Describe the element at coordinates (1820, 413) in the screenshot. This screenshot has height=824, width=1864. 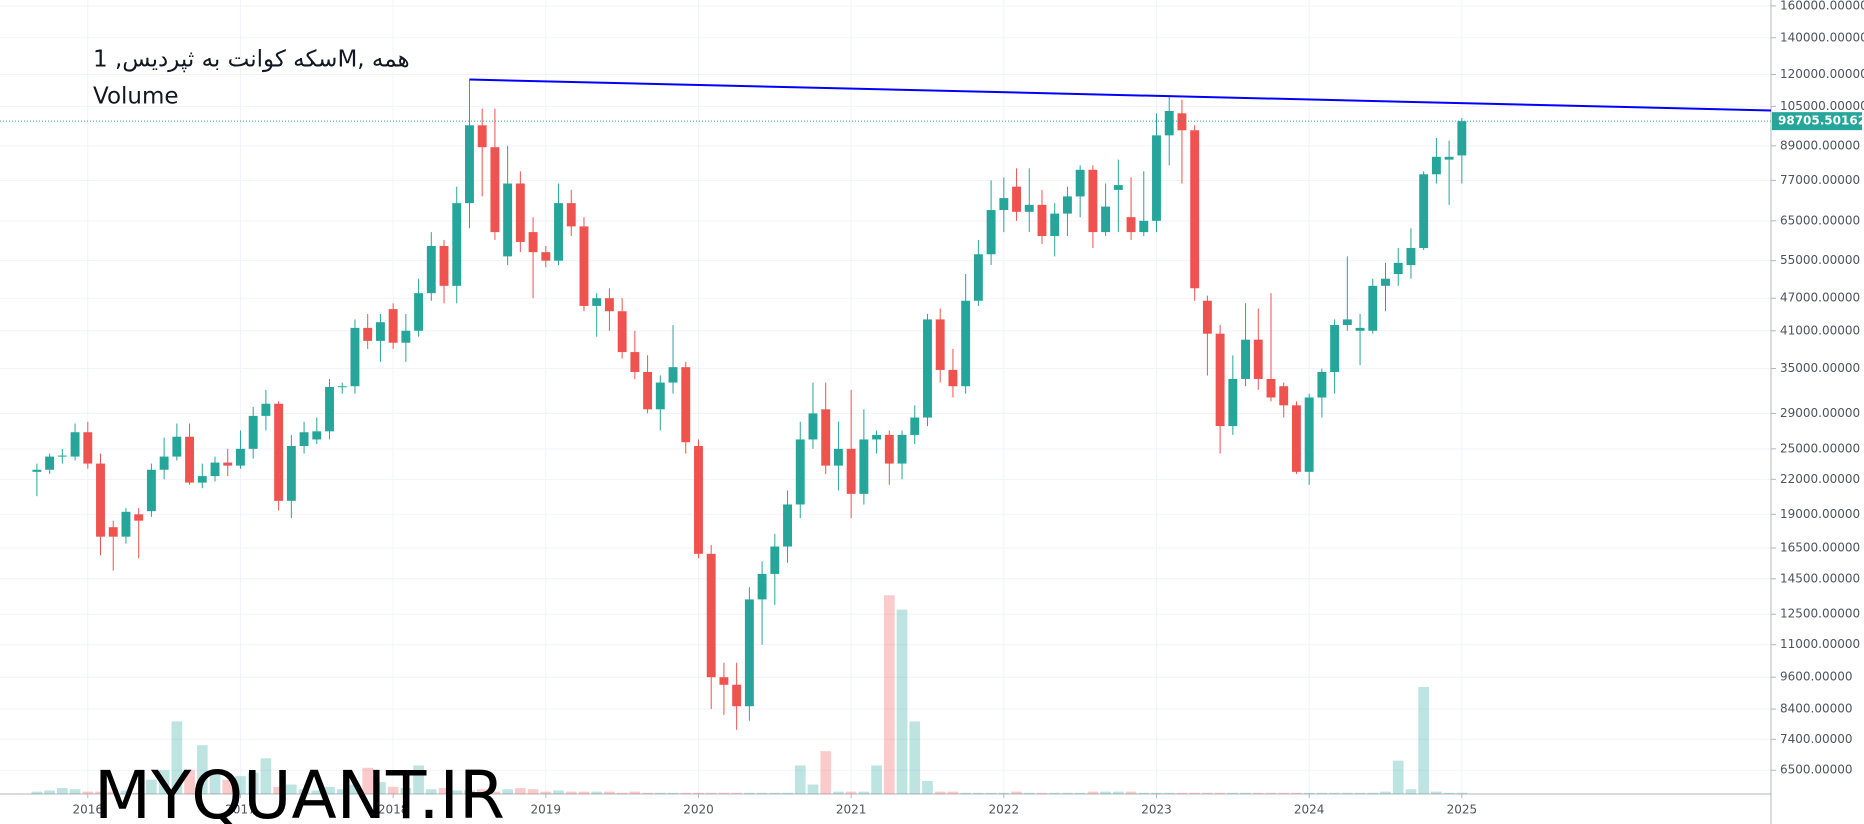
I see `y-tick-label: 29000.00000` at that location.